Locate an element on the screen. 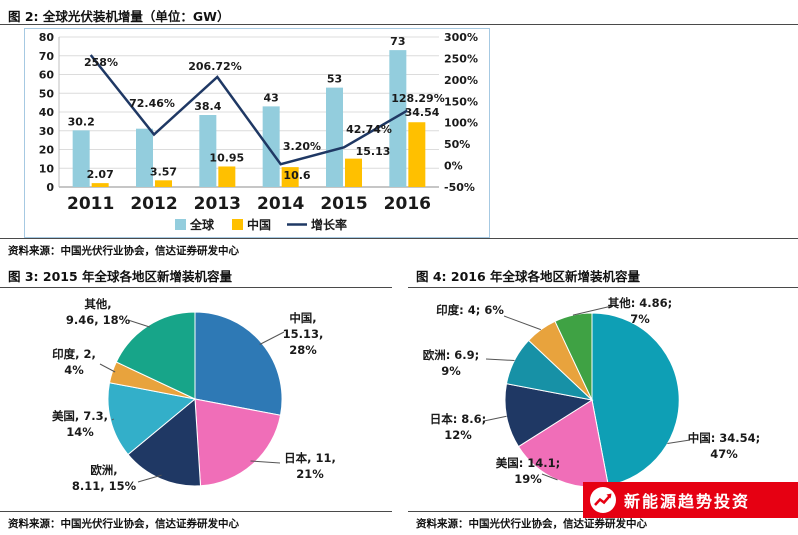  watermark: 新能源趋势投资 is located at coordinates (690, 500).